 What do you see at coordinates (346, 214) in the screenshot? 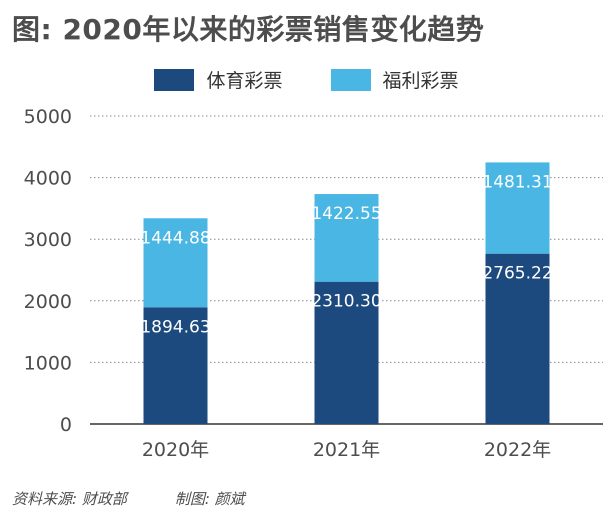
I see `bar-label-welfare-1: 1422.55` at bounding box center [346, 214].